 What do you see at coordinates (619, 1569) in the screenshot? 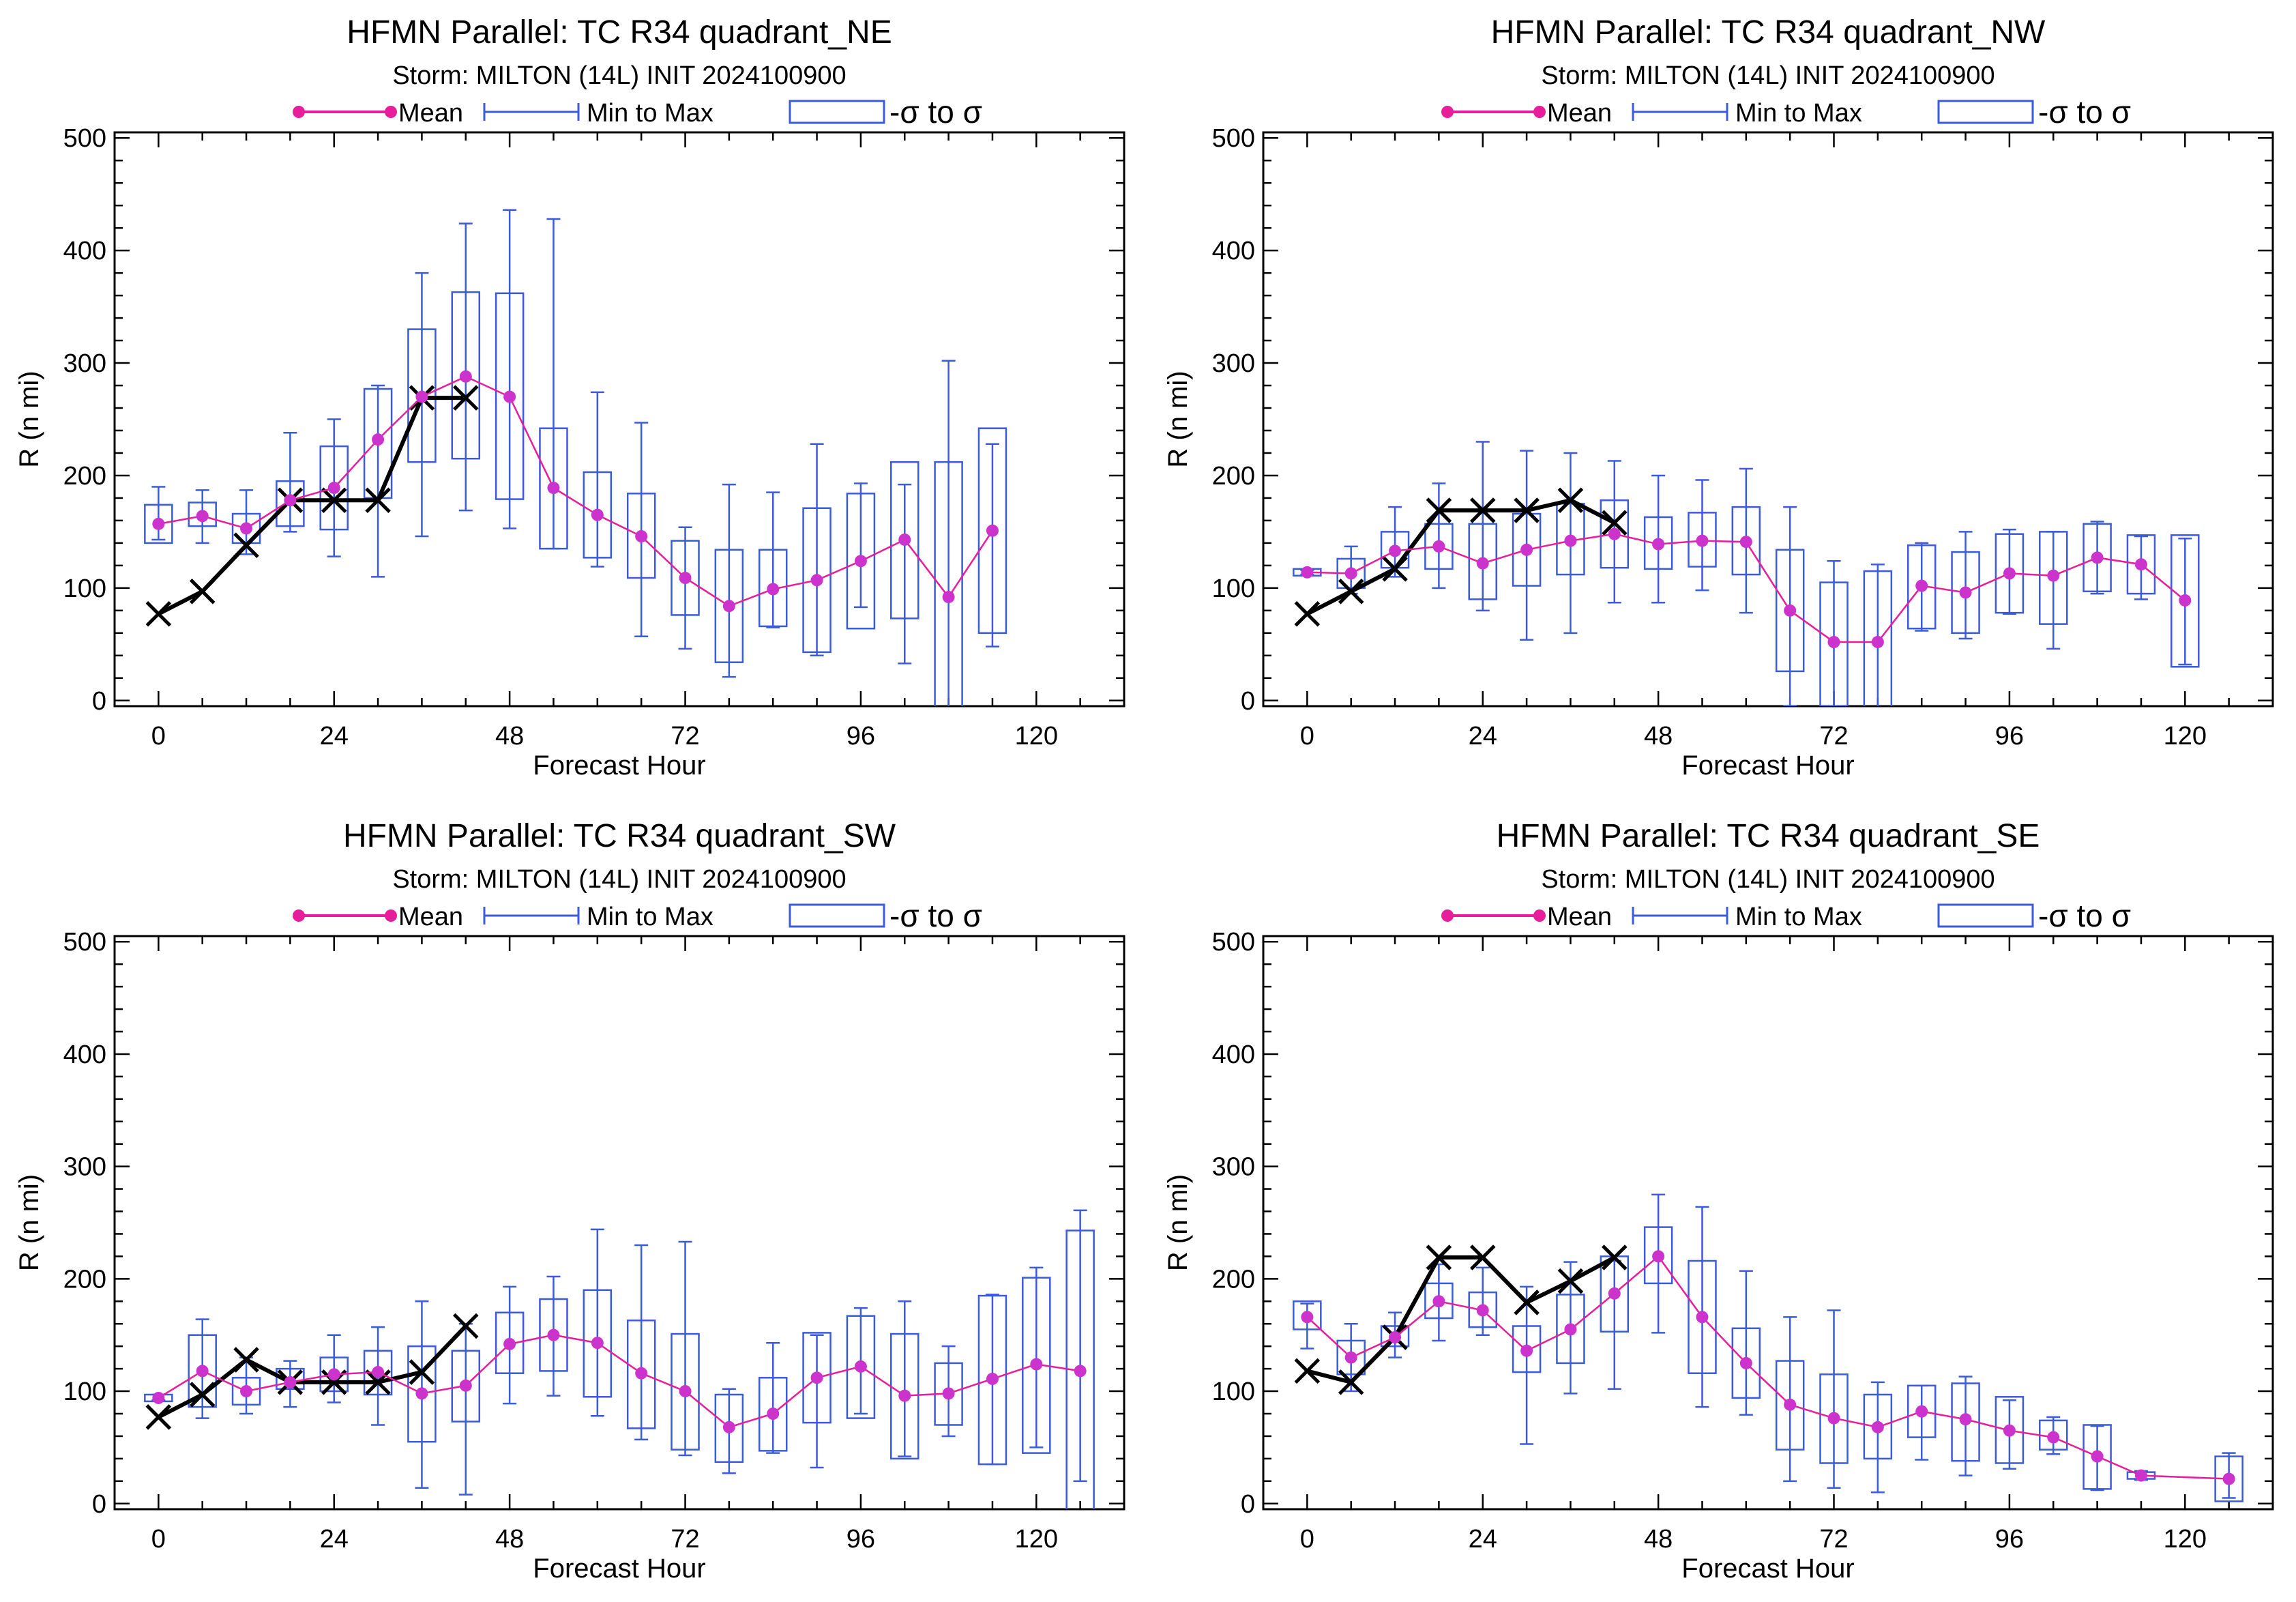
I see `x-axis-label: Forecast Hour` at bounding box center [619, 1569].